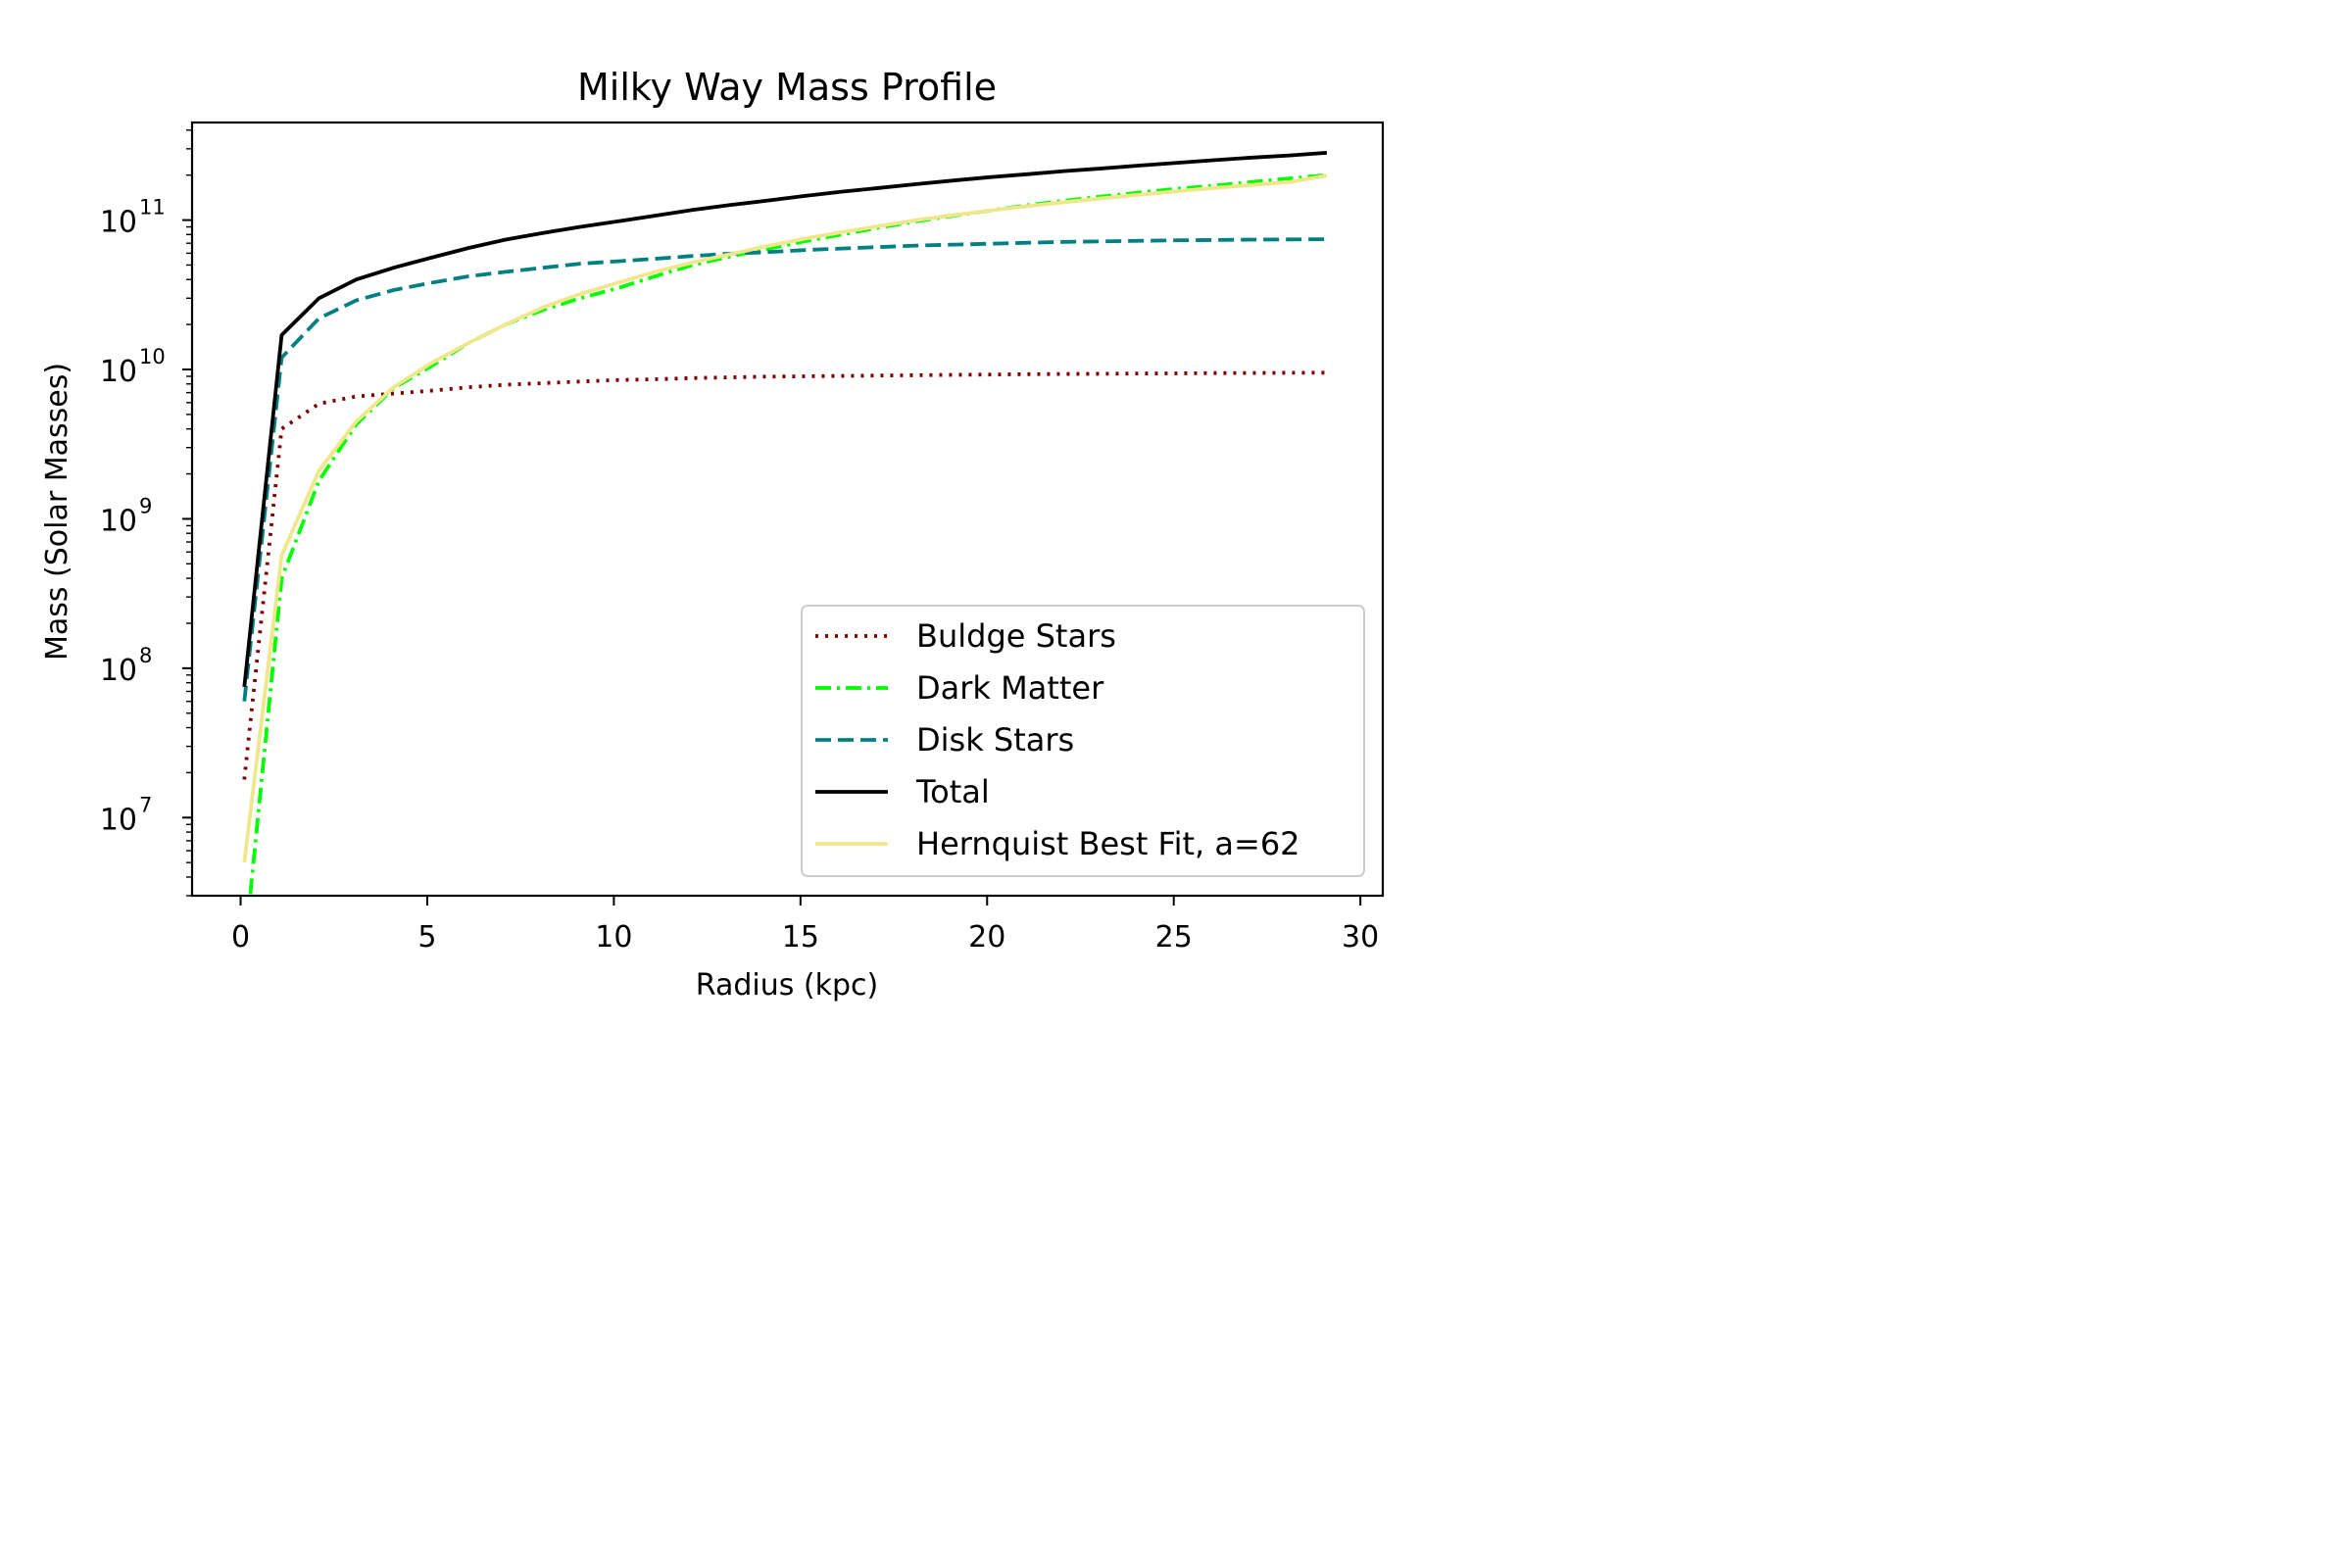  What do you see at coordinates (426, 937) in the screenshot?
I see `x-tick-label-1: 5` at bounding box center [426, 937].